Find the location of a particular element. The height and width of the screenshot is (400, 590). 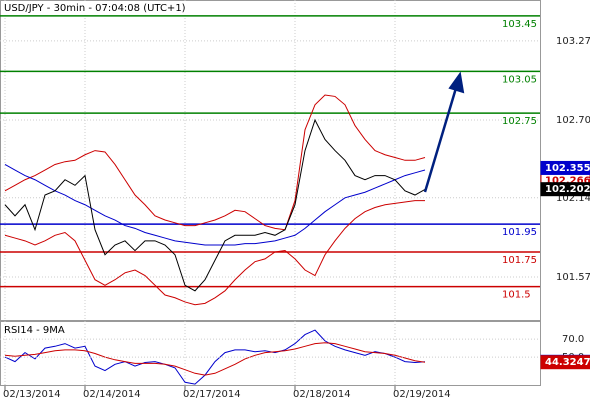

x-tick-label: 02/17/2014 is located at coordinates (212, 394).